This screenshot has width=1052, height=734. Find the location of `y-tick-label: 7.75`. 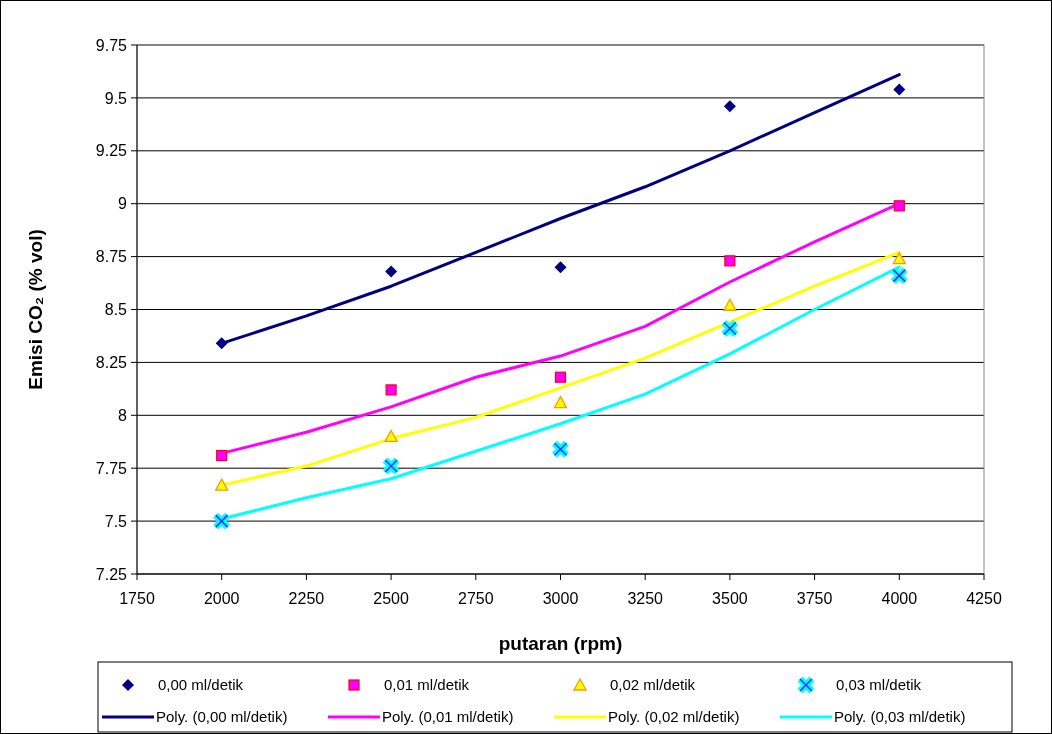

y-tick-label: 7.75 is located at coordinates (111, 468).